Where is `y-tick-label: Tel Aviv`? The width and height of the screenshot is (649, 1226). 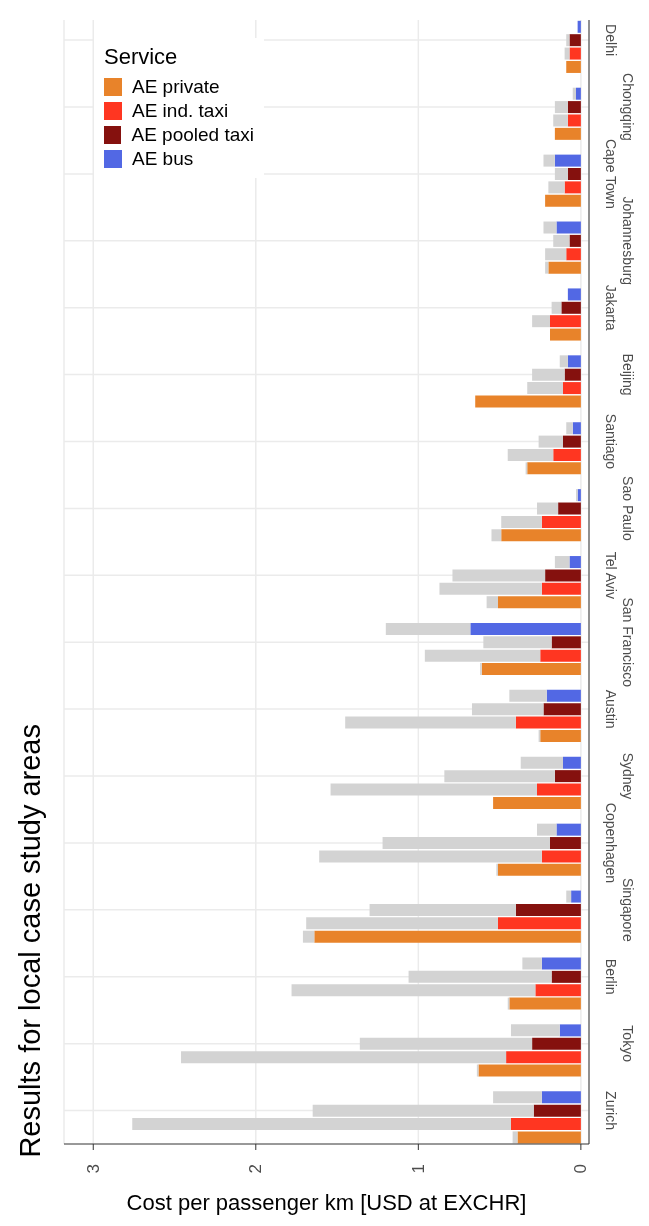
y-tick-label: Tel Aviv is located at coordinates (611, 575).